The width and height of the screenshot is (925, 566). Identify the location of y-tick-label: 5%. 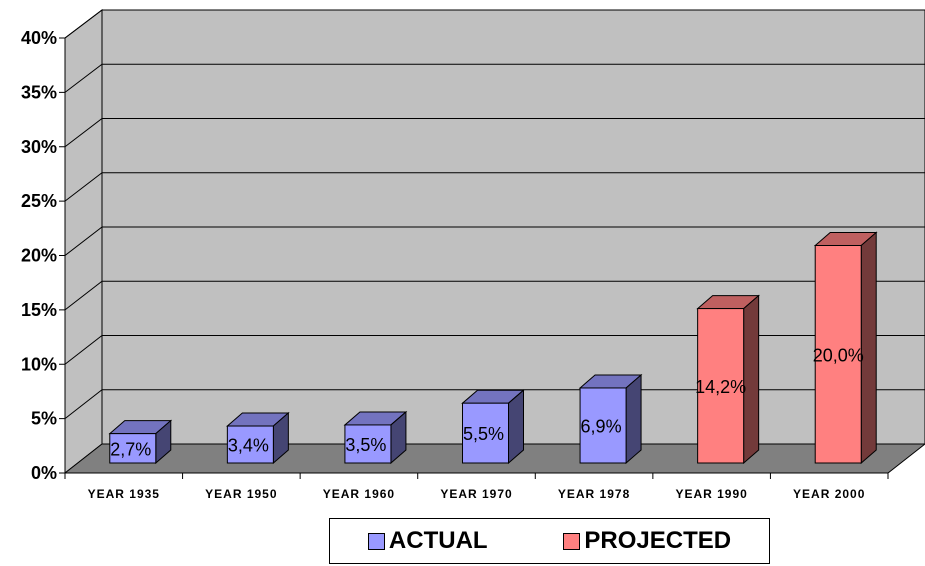
(44, 419).